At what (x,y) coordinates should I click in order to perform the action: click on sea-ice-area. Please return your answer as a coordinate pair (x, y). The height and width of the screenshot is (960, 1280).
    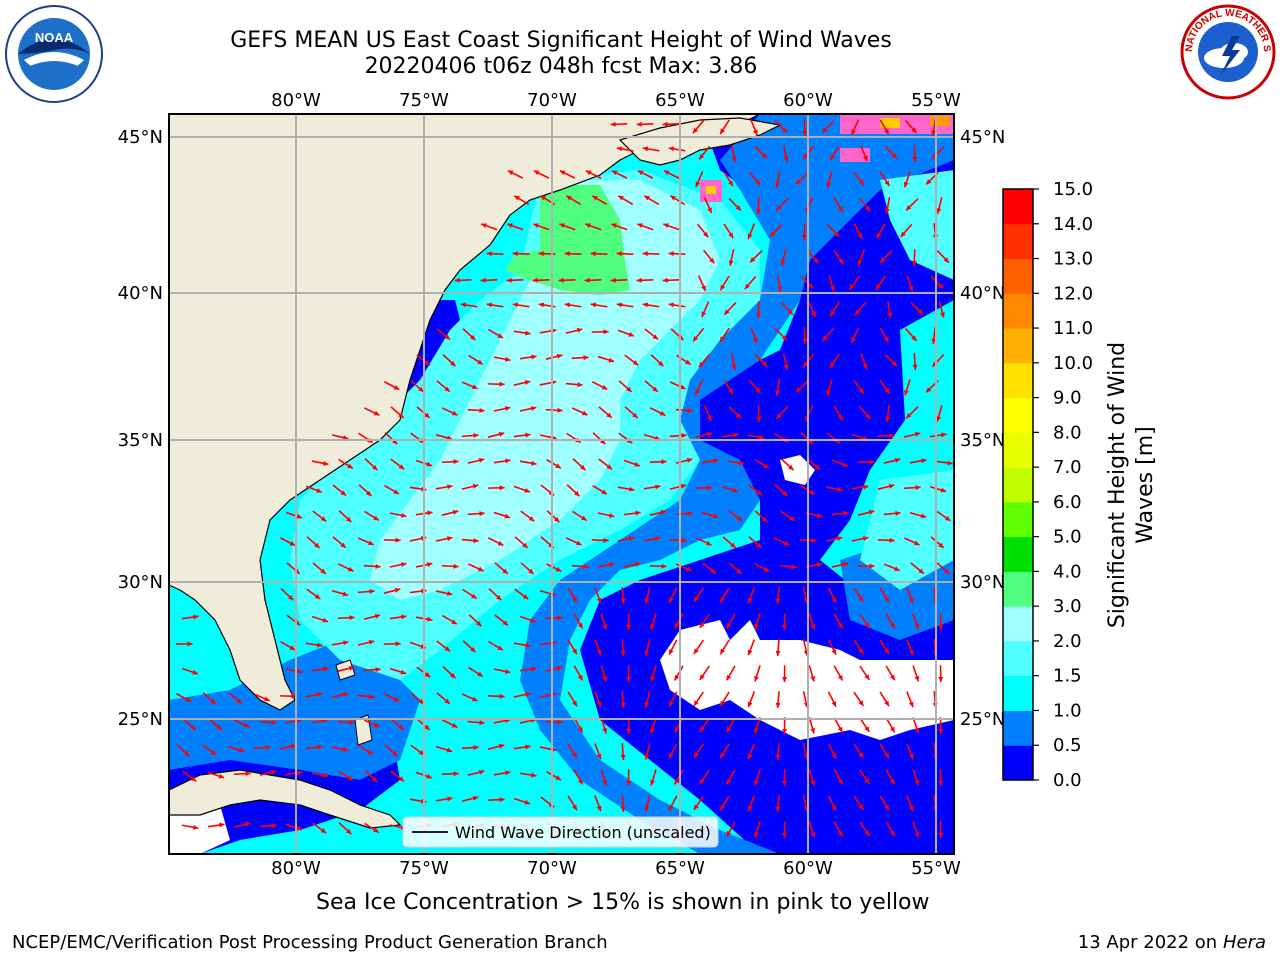
    Looking at the image, I should click on (827, 158).